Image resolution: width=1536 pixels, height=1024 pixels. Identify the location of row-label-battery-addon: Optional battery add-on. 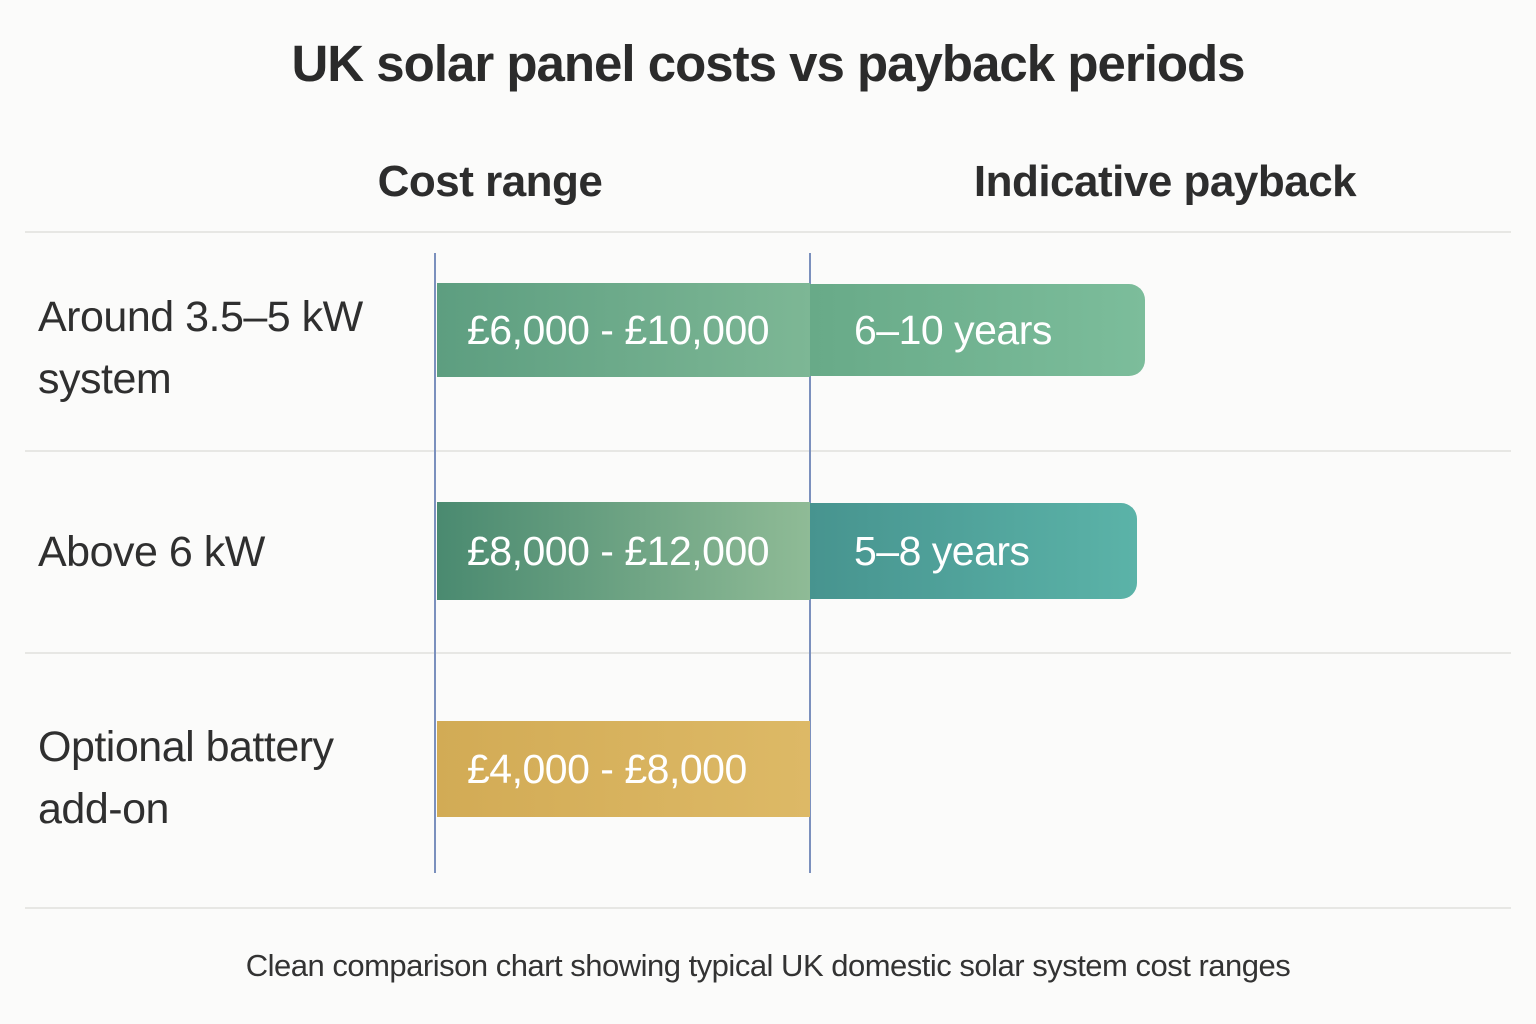
(186, 778).